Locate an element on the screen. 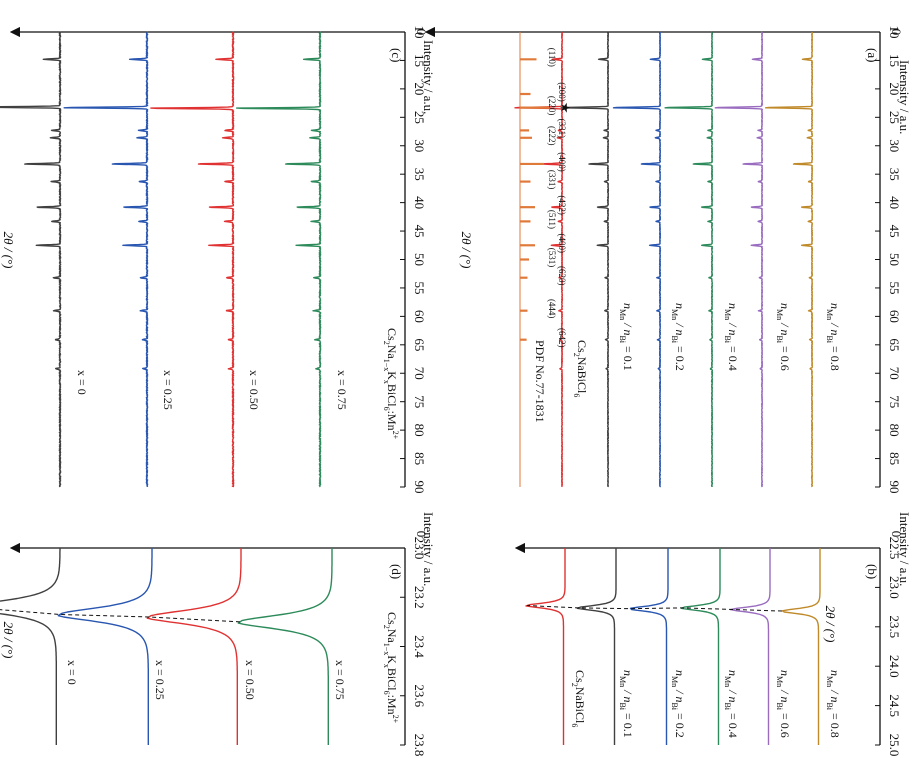 The image size is (916, 758). panel-d-tick-label: 23.6 is located at coordinates (419, 695).